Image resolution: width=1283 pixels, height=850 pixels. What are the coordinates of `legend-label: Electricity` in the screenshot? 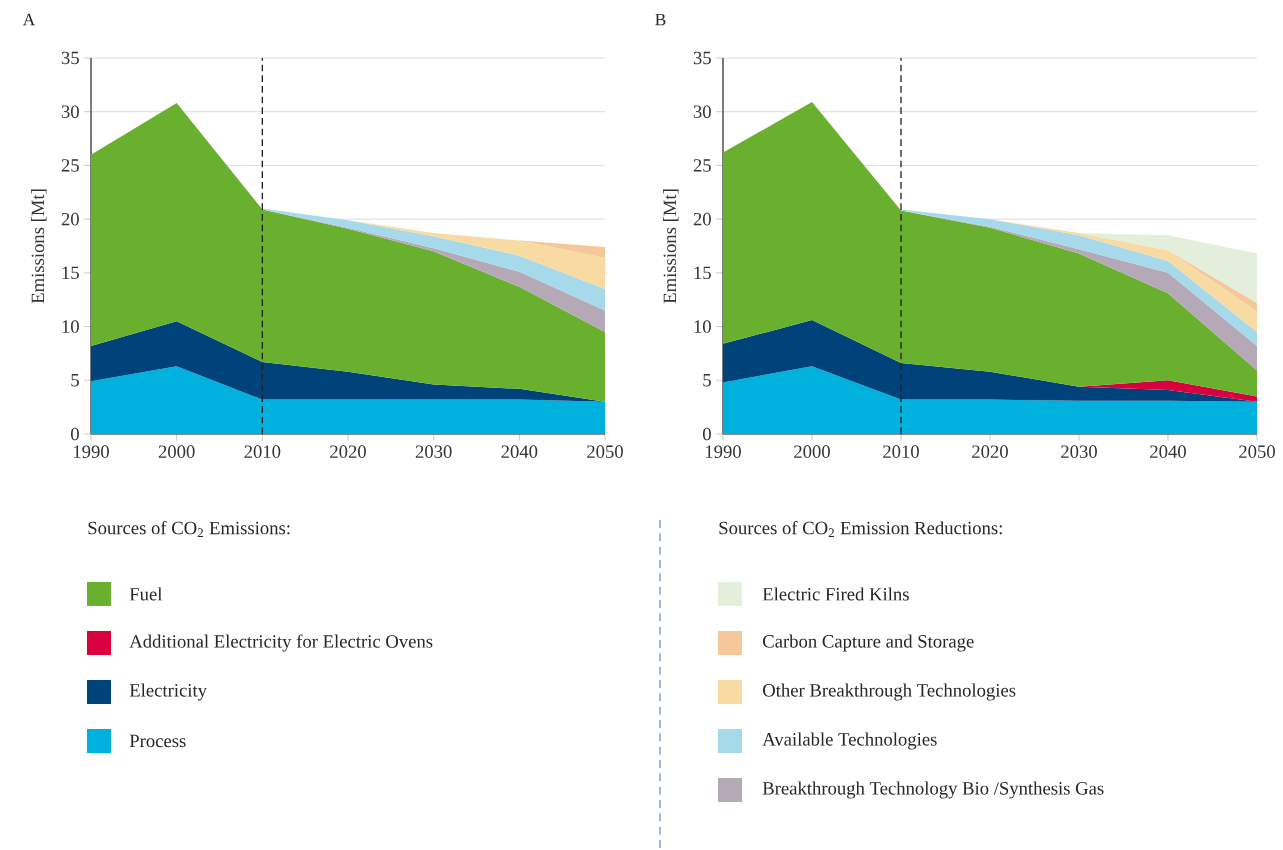 It's located at (168, 692).